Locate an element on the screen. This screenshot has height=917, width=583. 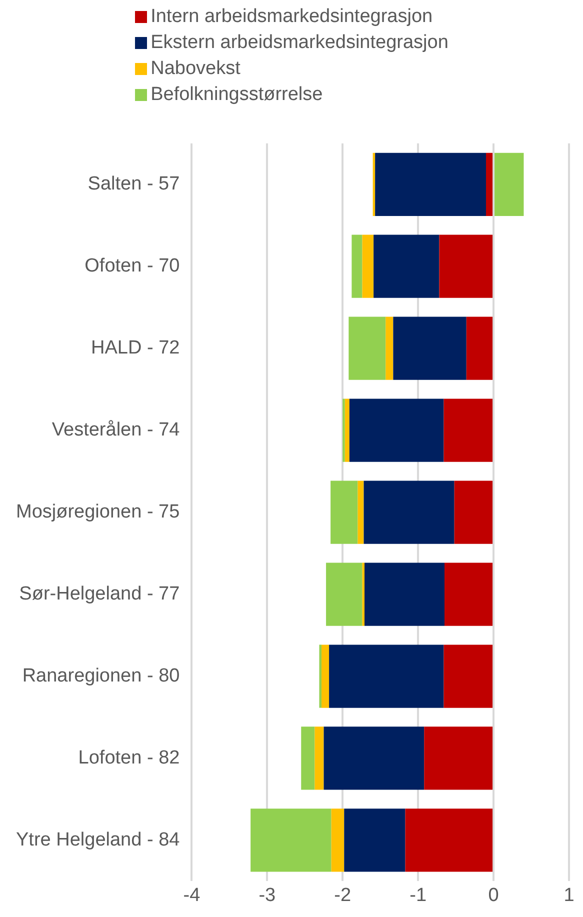
y-tick-label: Ofoten - 70 is located at coordinates (132, 266).